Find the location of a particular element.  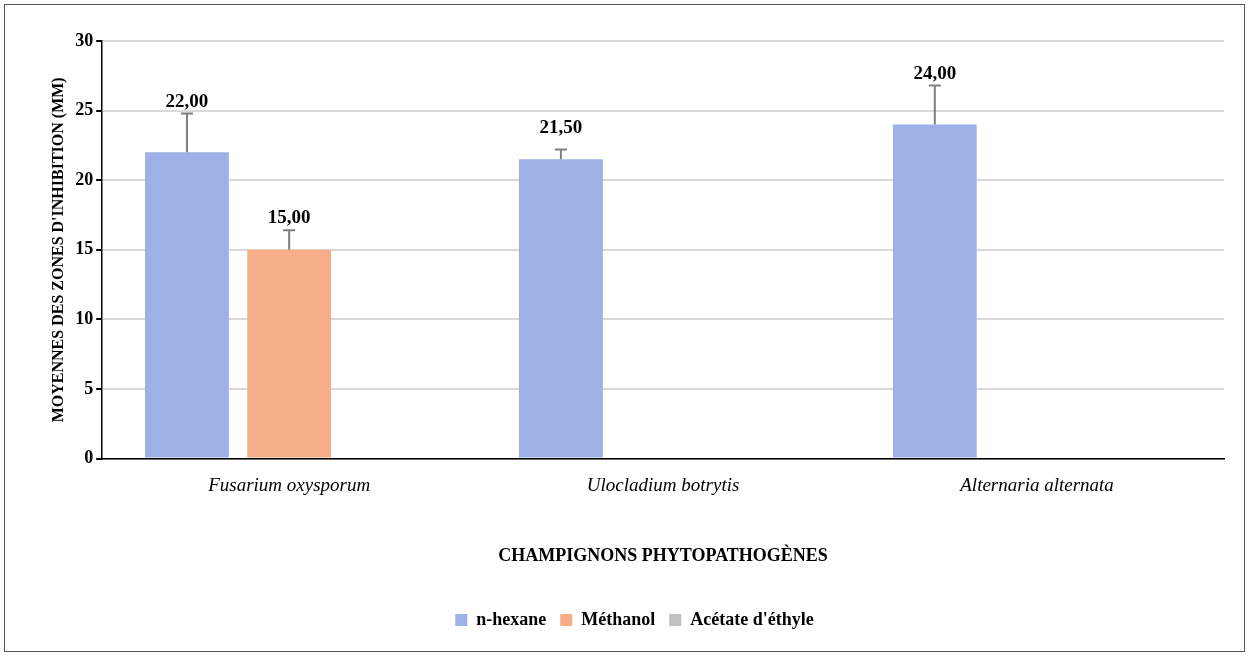

y-tick-label: 25 is located at coordinates (84, 109).